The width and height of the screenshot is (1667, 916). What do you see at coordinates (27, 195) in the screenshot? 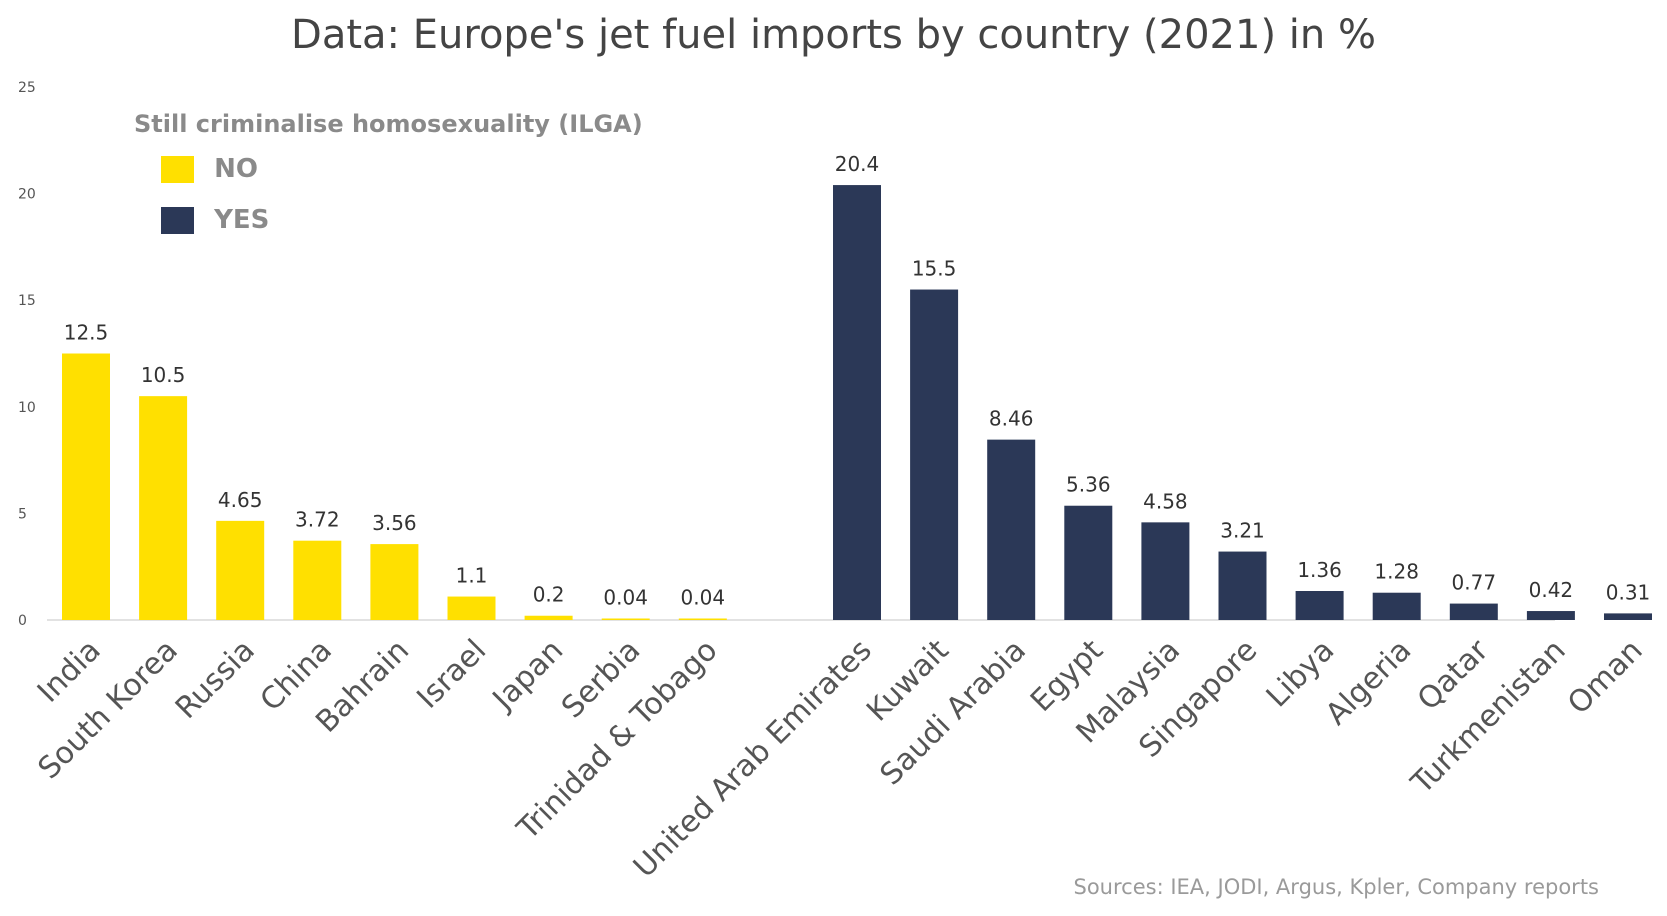
I see `y-tick-label: 20` at bounding box center [27, 195].